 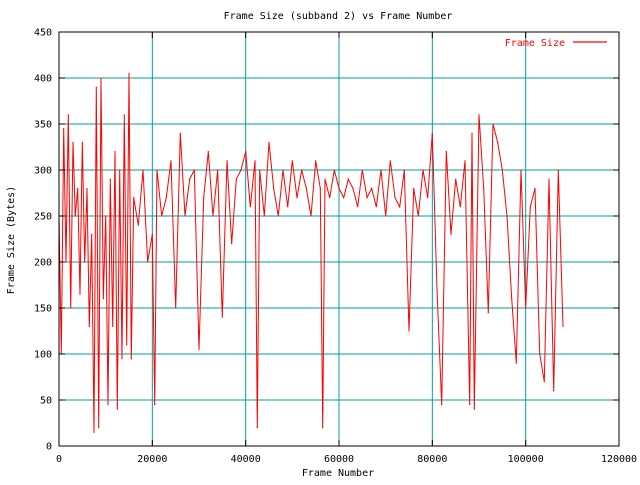 What do you see at coordinates (535, 43) in the screenshot?
I see `legend-label: Frame Size` at bounding box center [535, 43].